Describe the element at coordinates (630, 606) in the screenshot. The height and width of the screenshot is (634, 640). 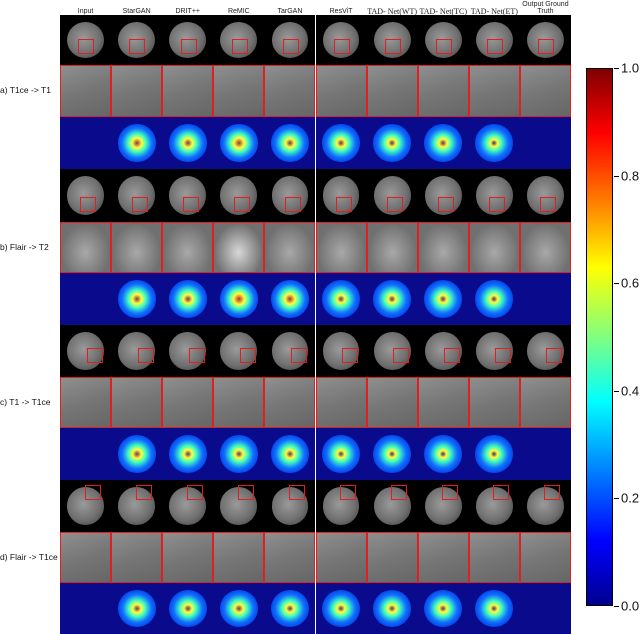
I see `colorbar-tick-label: 0.0` at that location.